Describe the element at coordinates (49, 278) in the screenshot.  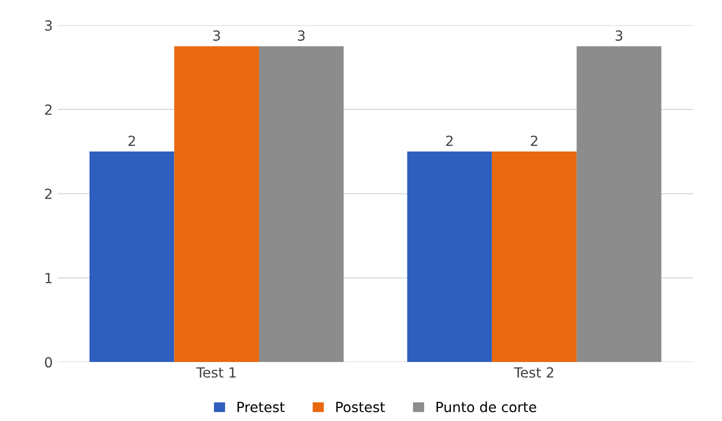
I see `y-tick-label: 1` at that location.